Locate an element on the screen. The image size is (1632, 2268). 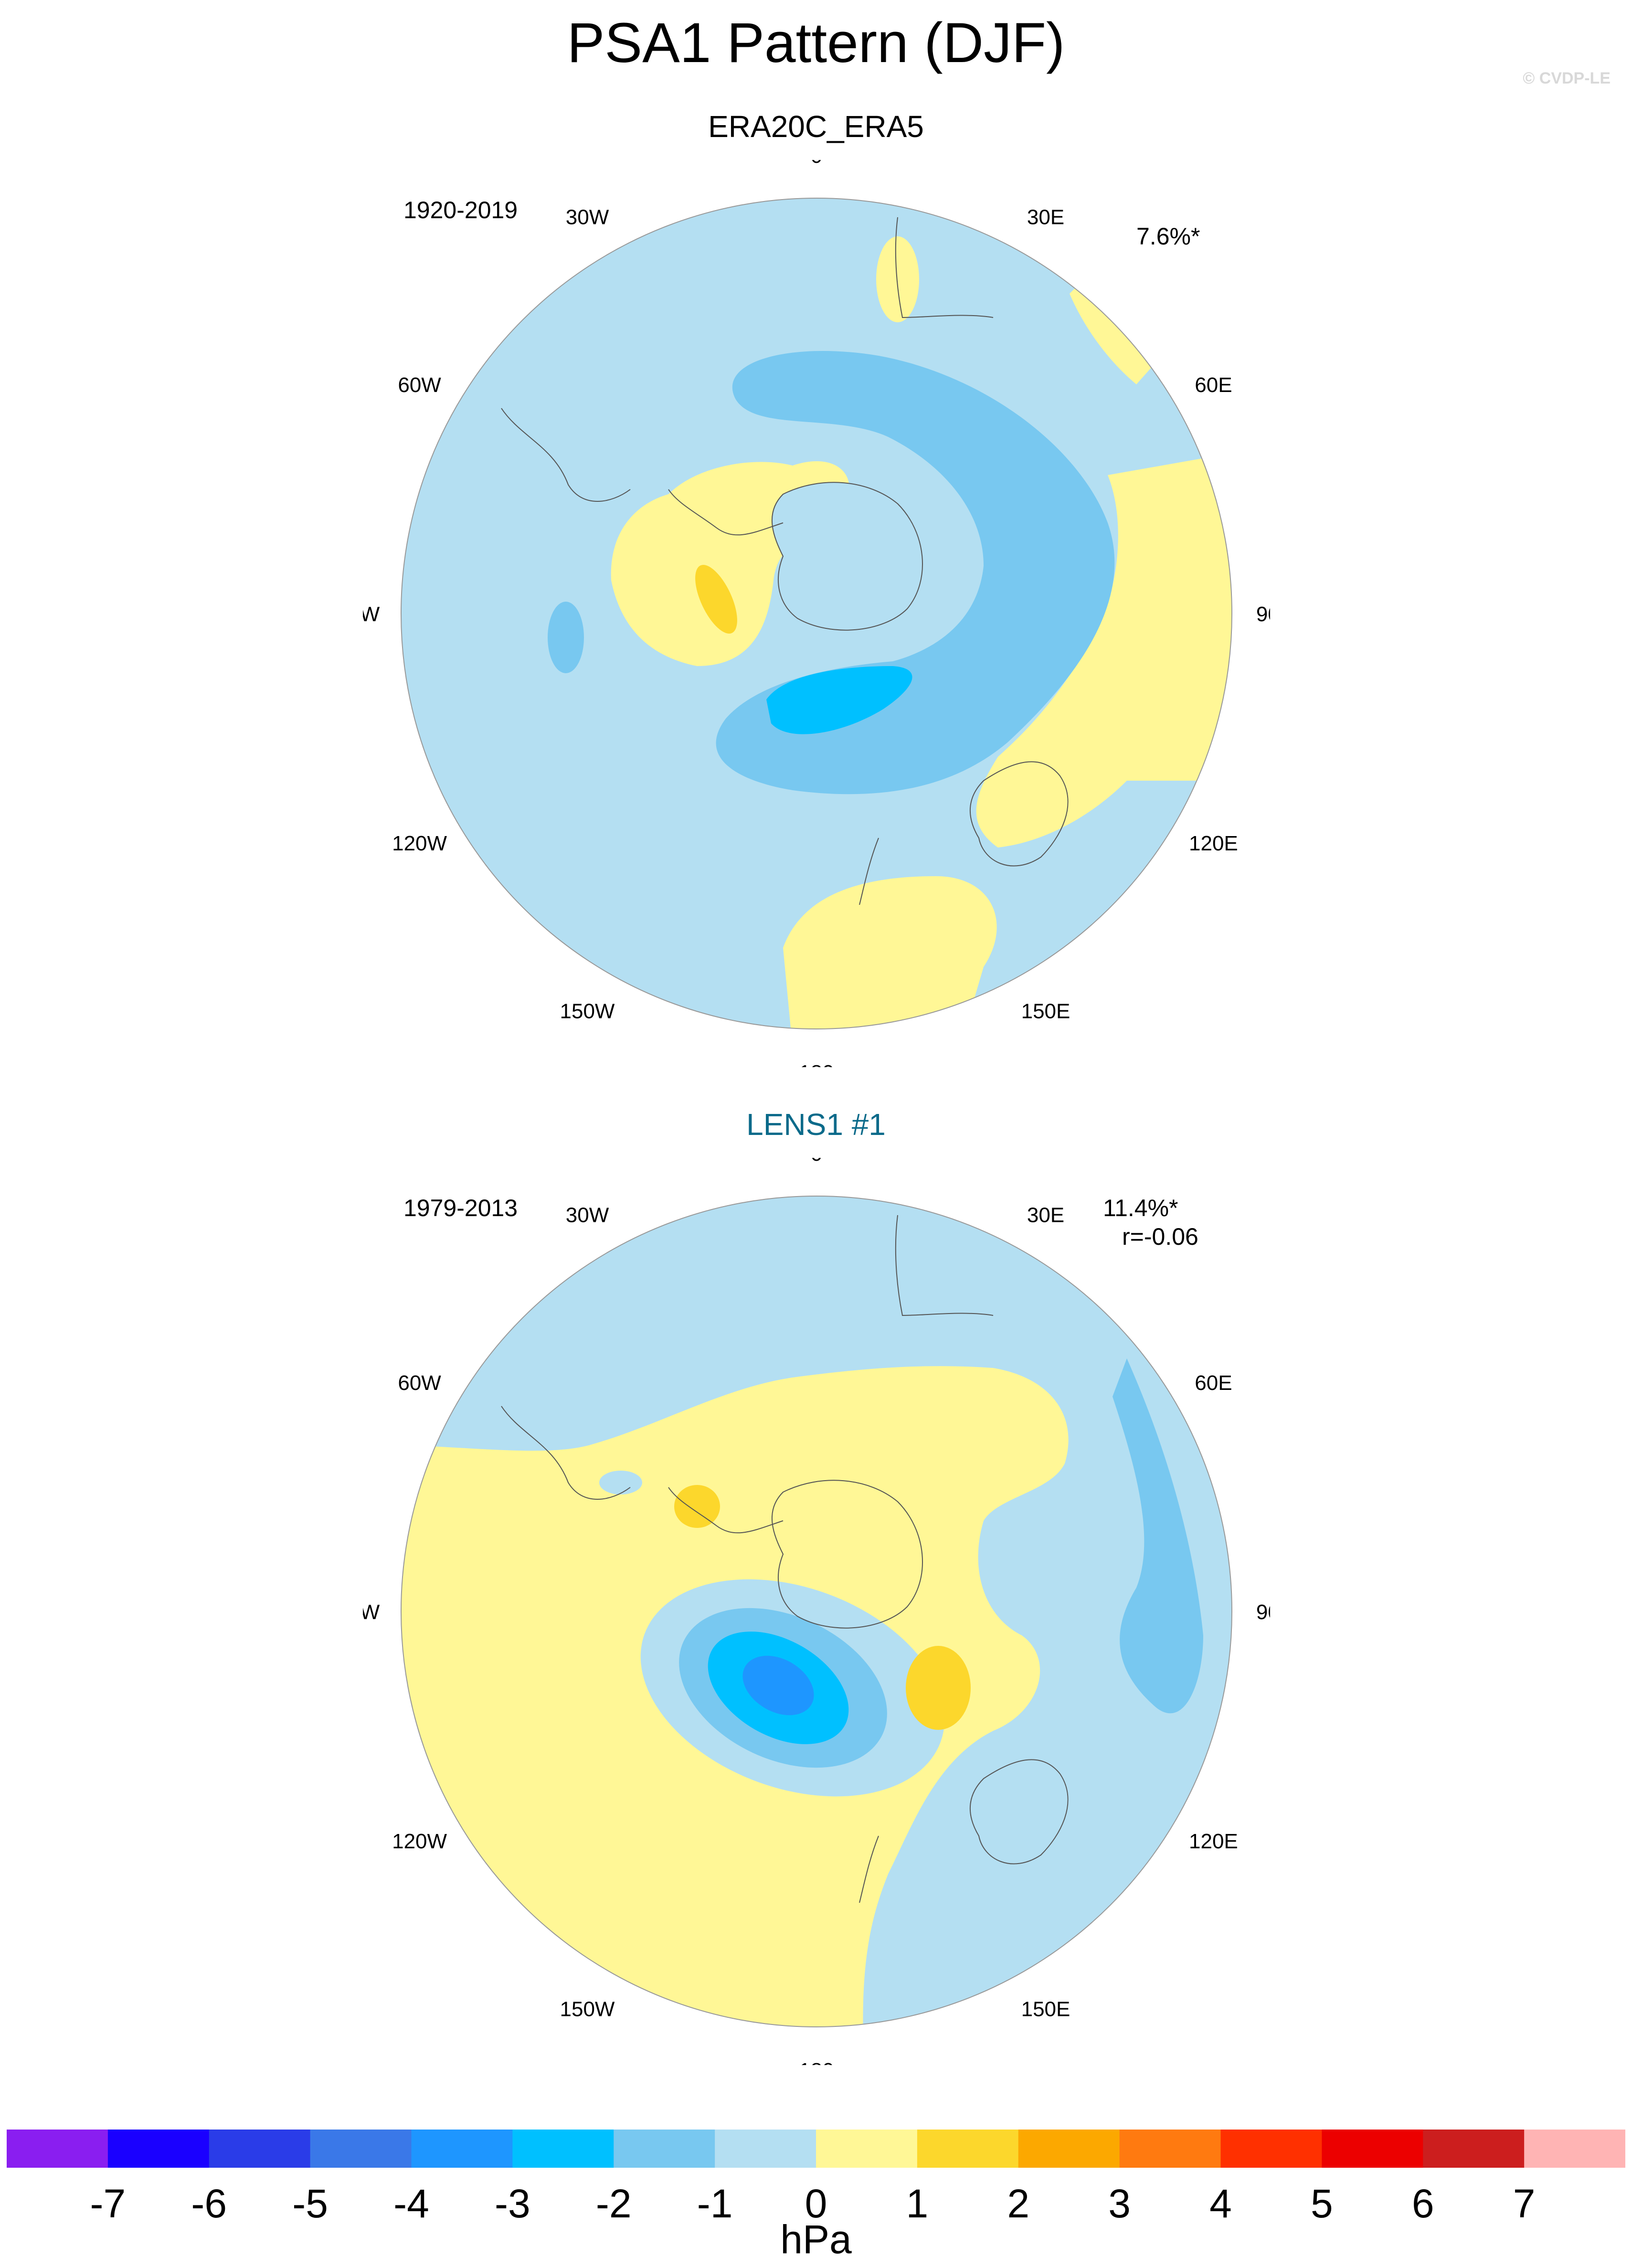
panel-1-lon-label: 90E is located at coordinates (1263, 614).